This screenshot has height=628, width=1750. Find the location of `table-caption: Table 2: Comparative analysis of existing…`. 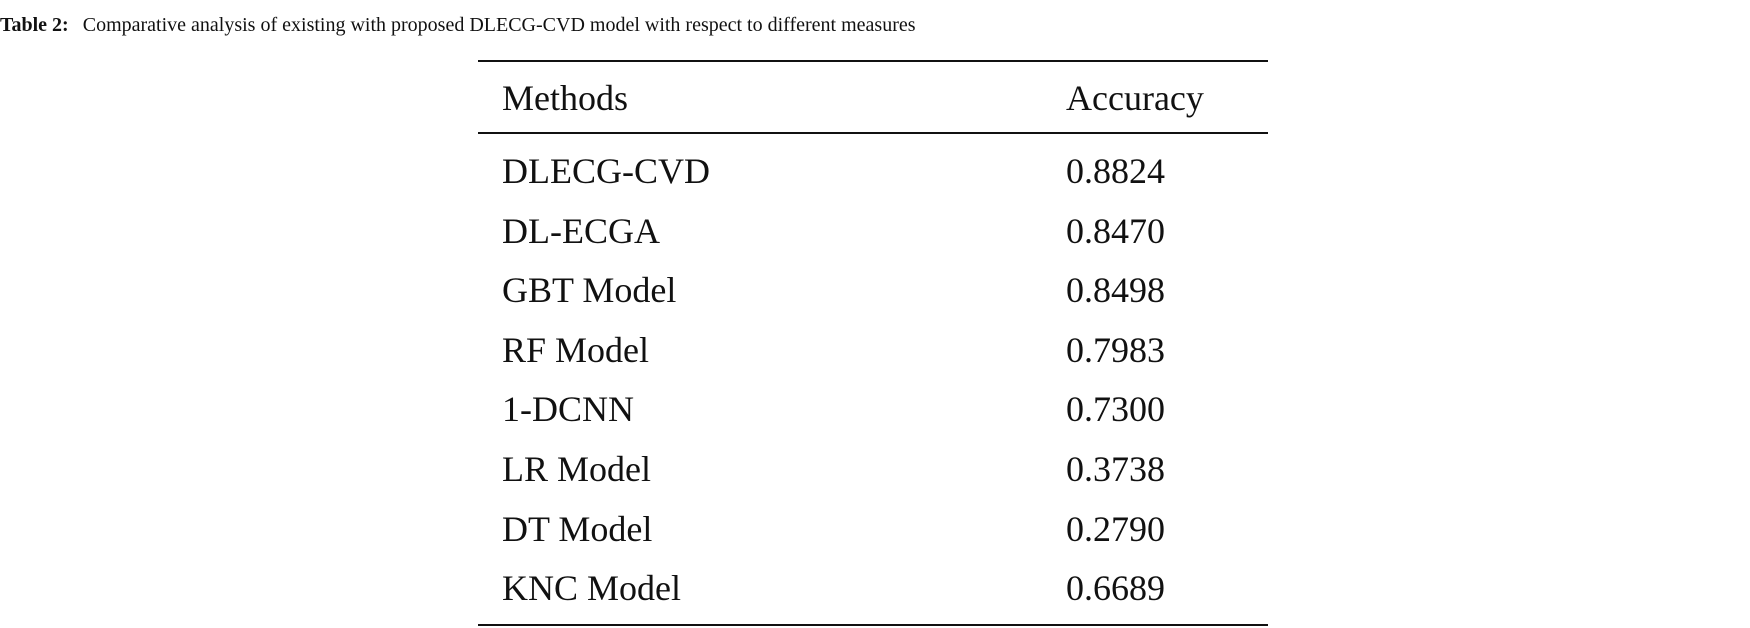

table-caption: Table 2: Comparative analysis of existing… is located at coordinates (875, 25).